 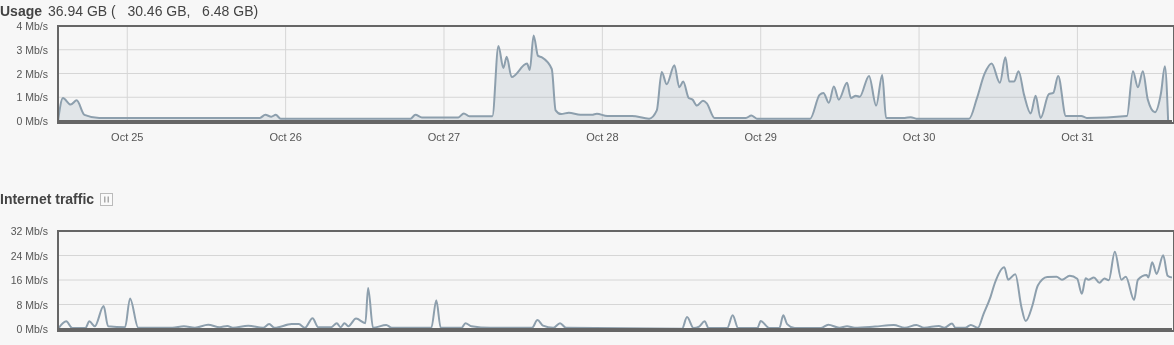 What do you see at coordinates (47, 199) in the screenshot?
I see `chart-title: Internet traffic` at bounding box center [47, 199].